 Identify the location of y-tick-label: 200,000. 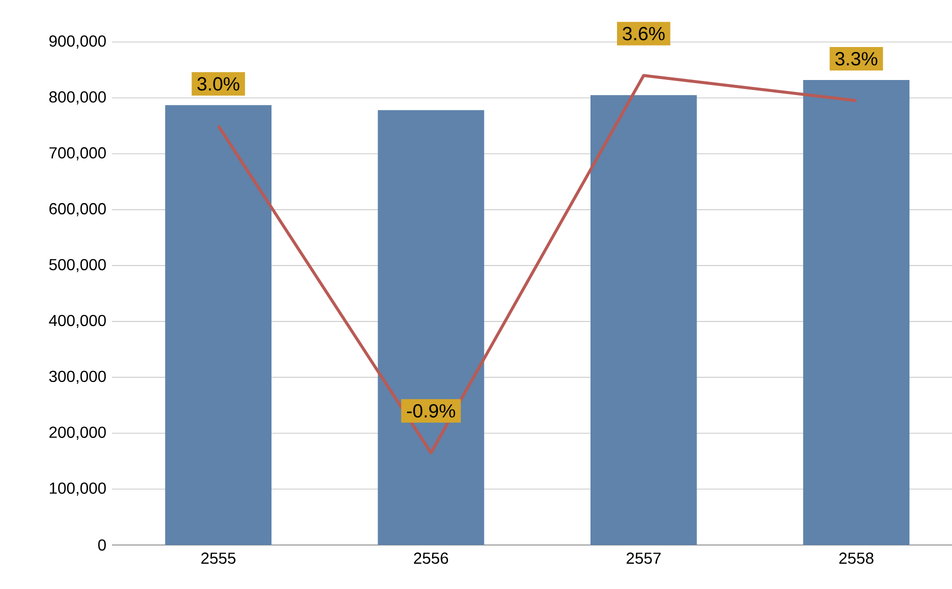
(77, 433).